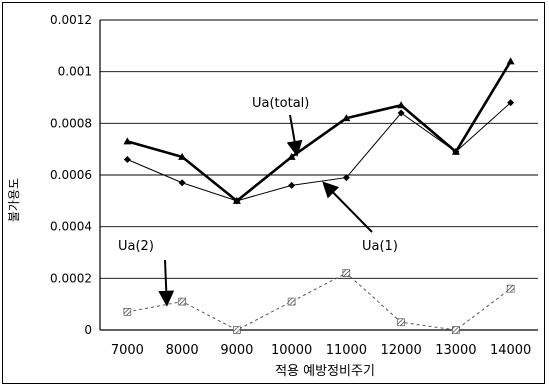 The height and width of the screenshot is (388, 549). I want to click on annotation-label: Ua(total), so click(280, 103).